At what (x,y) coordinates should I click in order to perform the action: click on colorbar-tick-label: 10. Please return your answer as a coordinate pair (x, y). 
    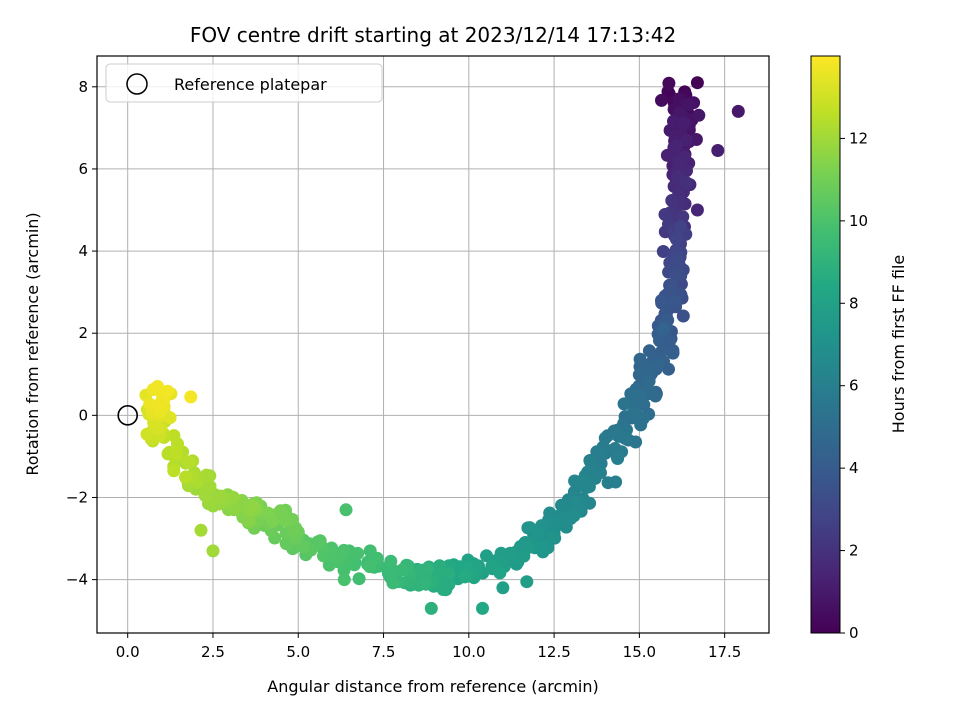
    Looking at the image, I should click on (858, 221).